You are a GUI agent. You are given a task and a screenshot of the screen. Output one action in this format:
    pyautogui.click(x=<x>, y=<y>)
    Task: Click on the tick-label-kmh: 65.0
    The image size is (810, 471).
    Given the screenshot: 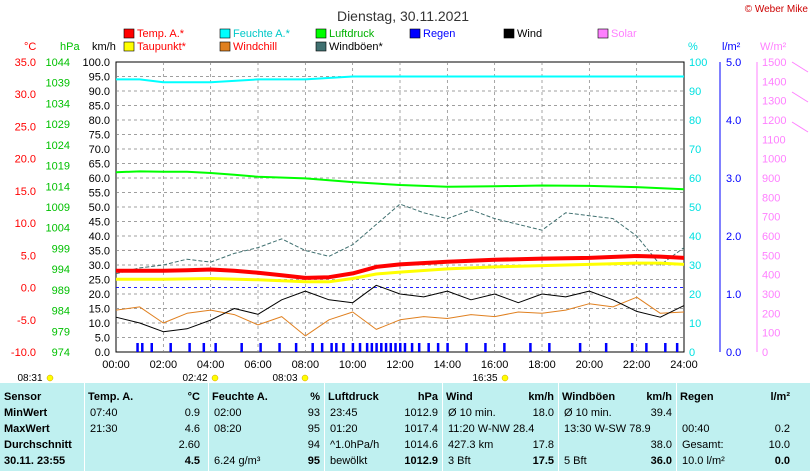 What is the action you would take?
    pyautogui.click(x=99, y=165)
    